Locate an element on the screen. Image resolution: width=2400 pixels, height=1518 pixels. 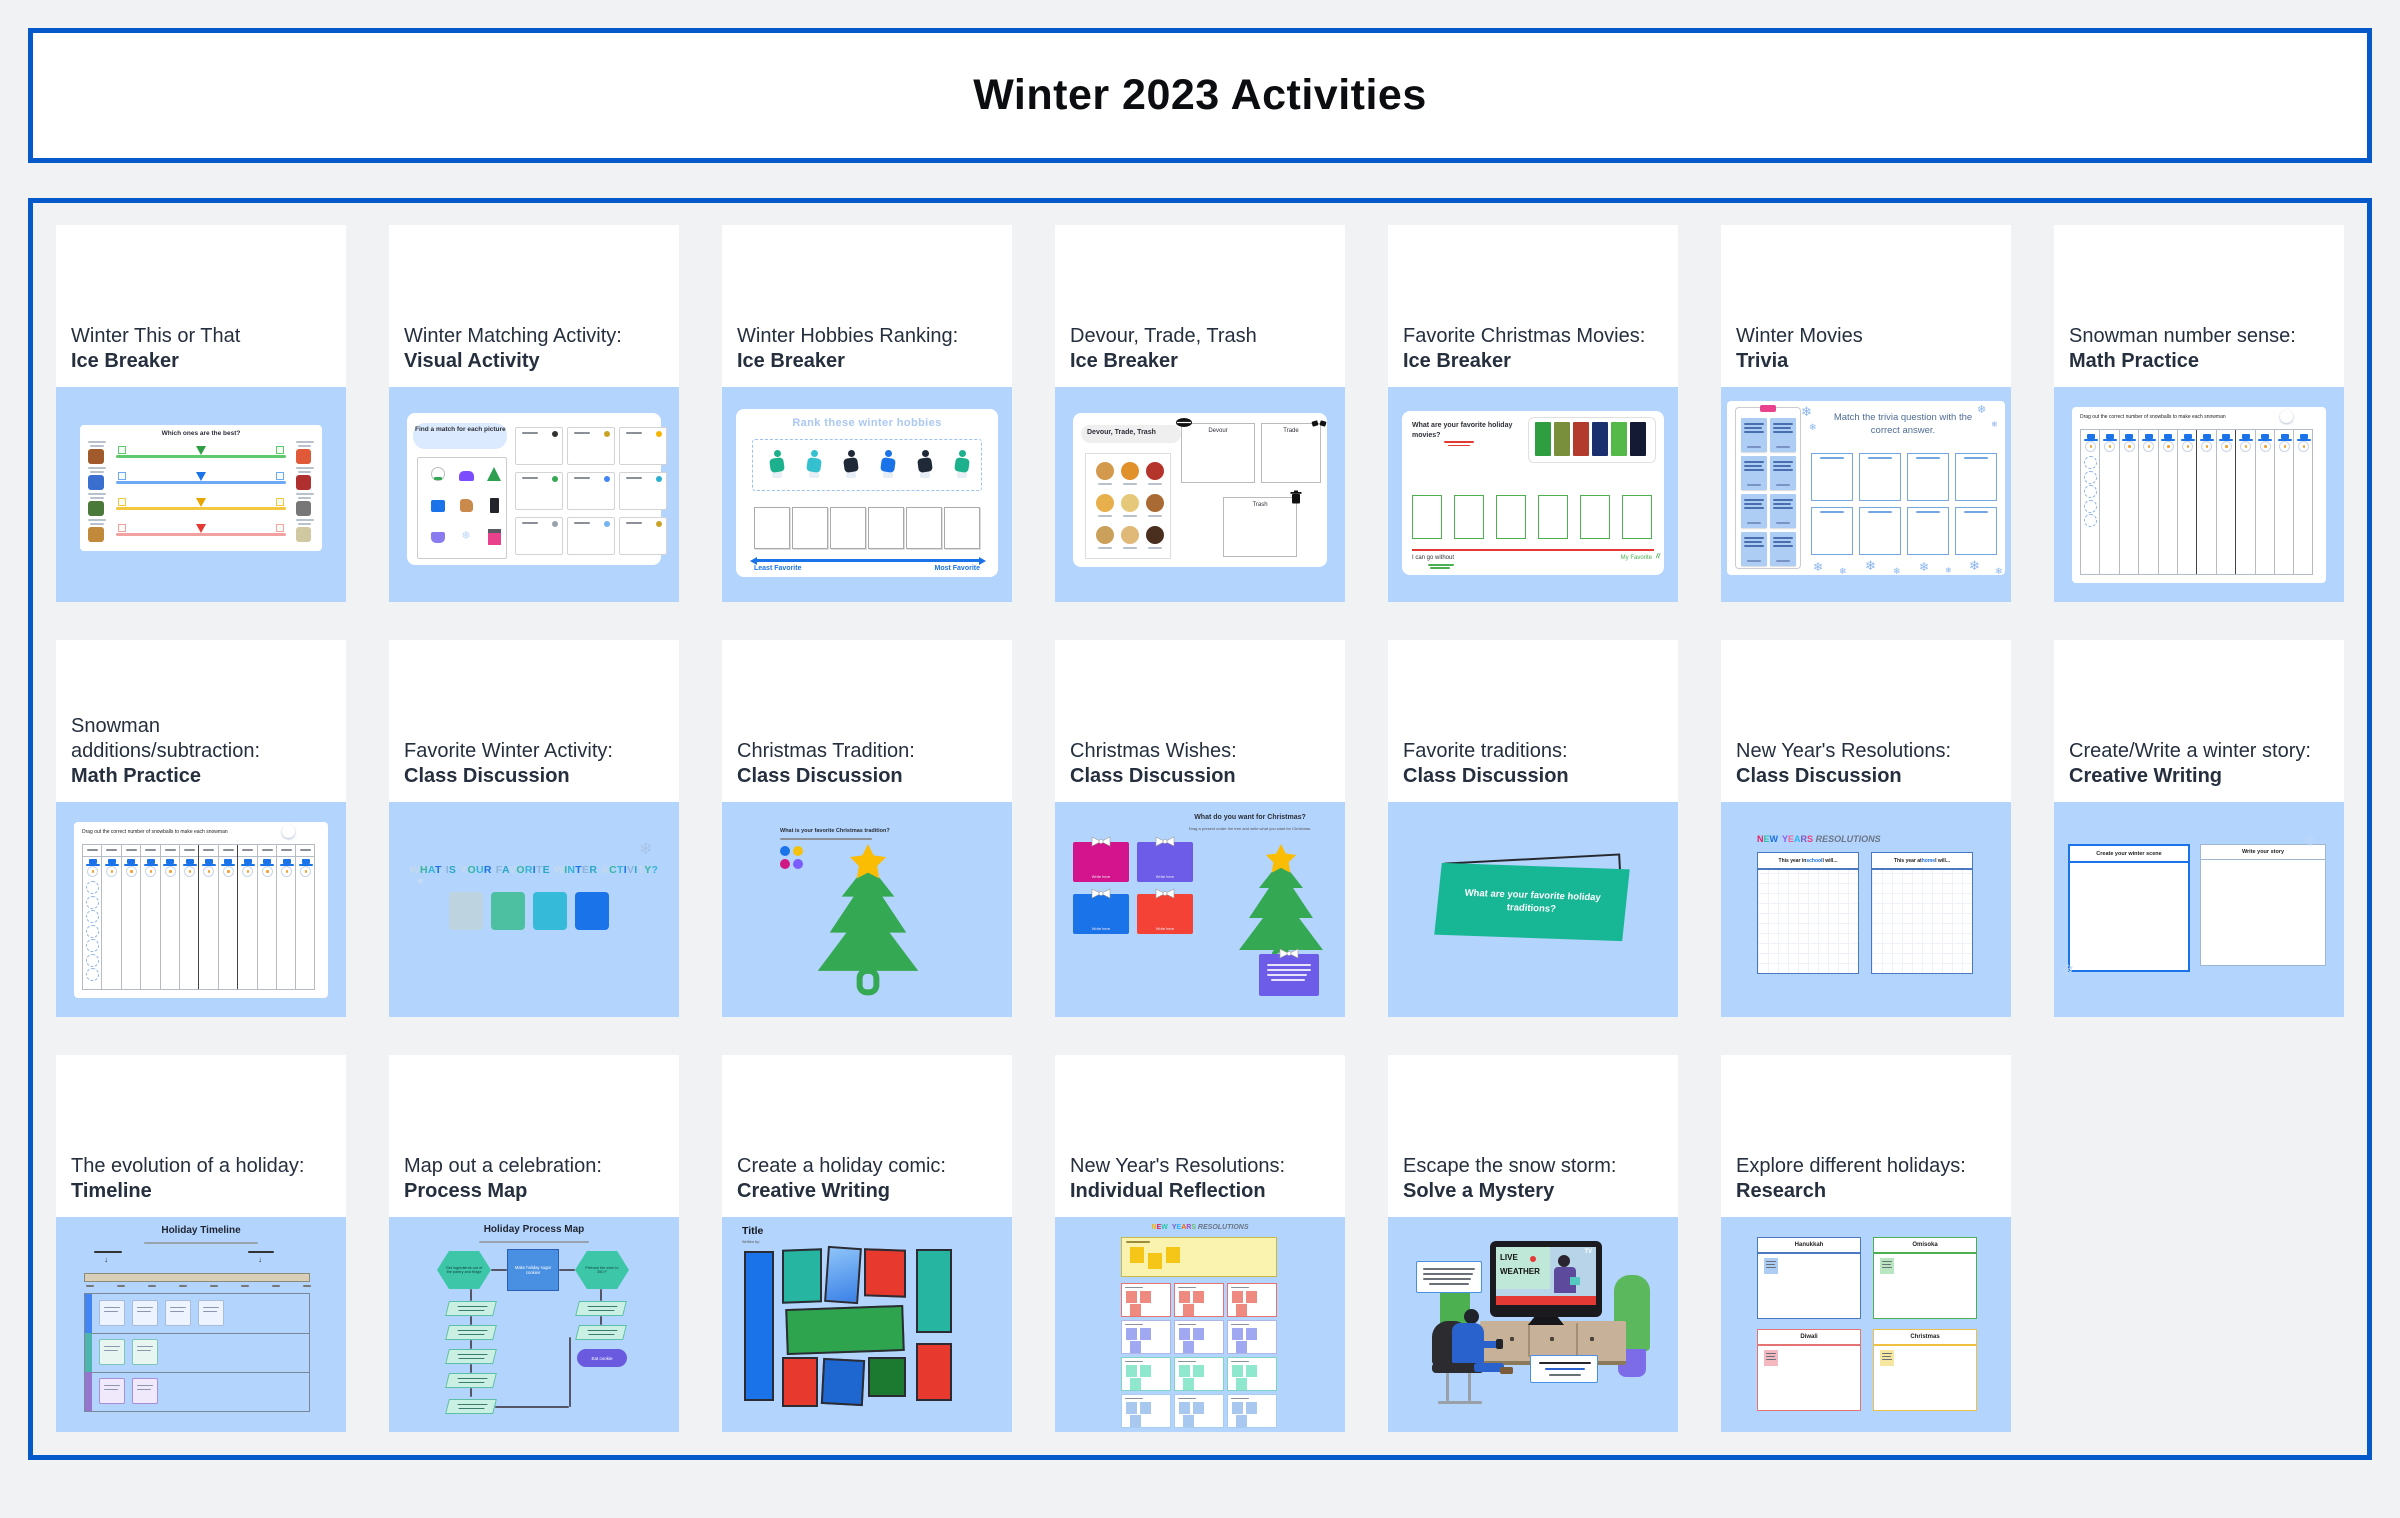
card-title: Winter Hobbies Ranking: is located at coordinates (848, 336).